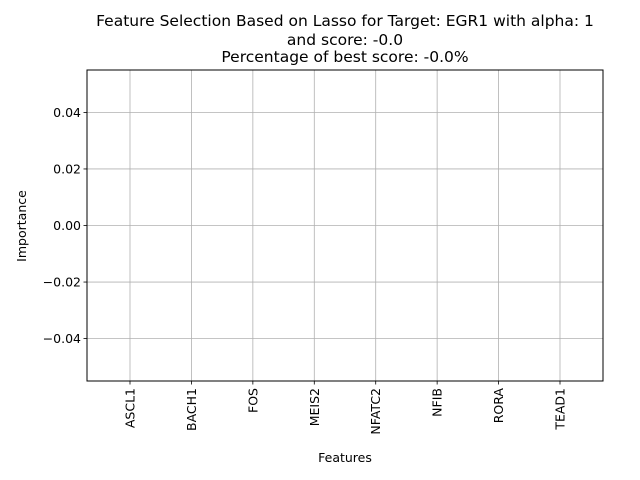  What do you see at coordinates (437, 402) in the screenshot?
I see `x-tick-label: NFIB` at bounding box center [437, 402].